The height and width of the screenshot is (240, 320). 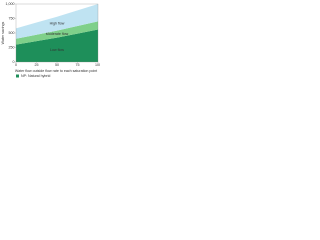 I want to click on legend-swatch, so click(x=17, y=76).